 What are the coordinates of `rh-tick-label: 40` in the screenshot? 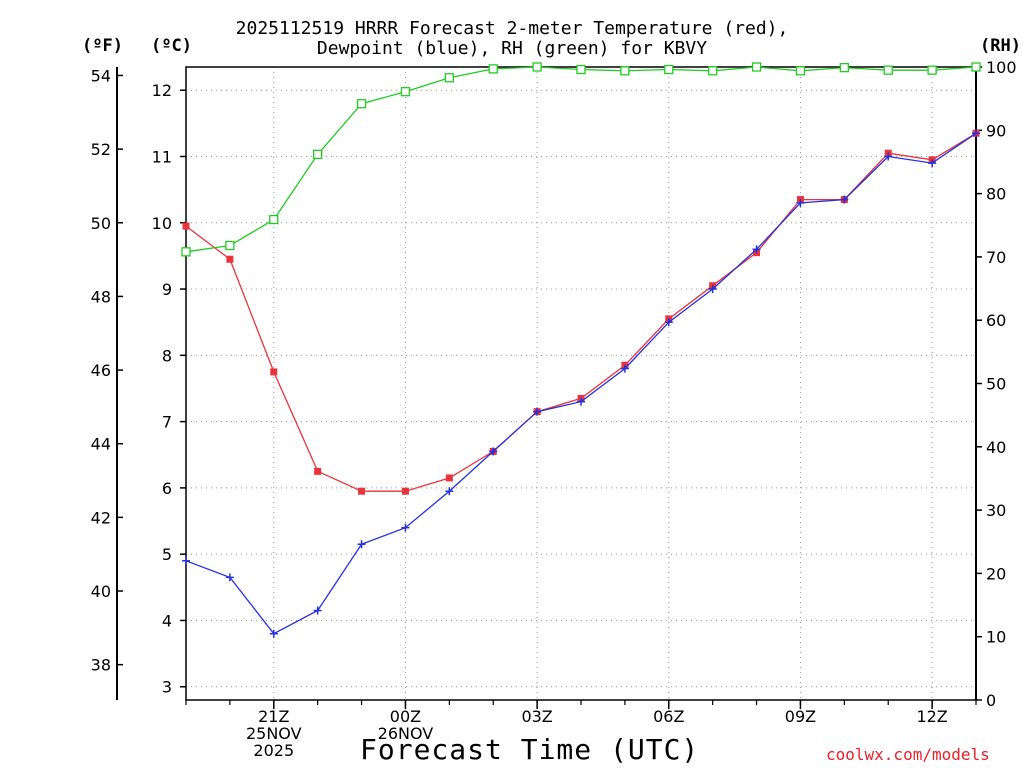 It's located at (996, 447).